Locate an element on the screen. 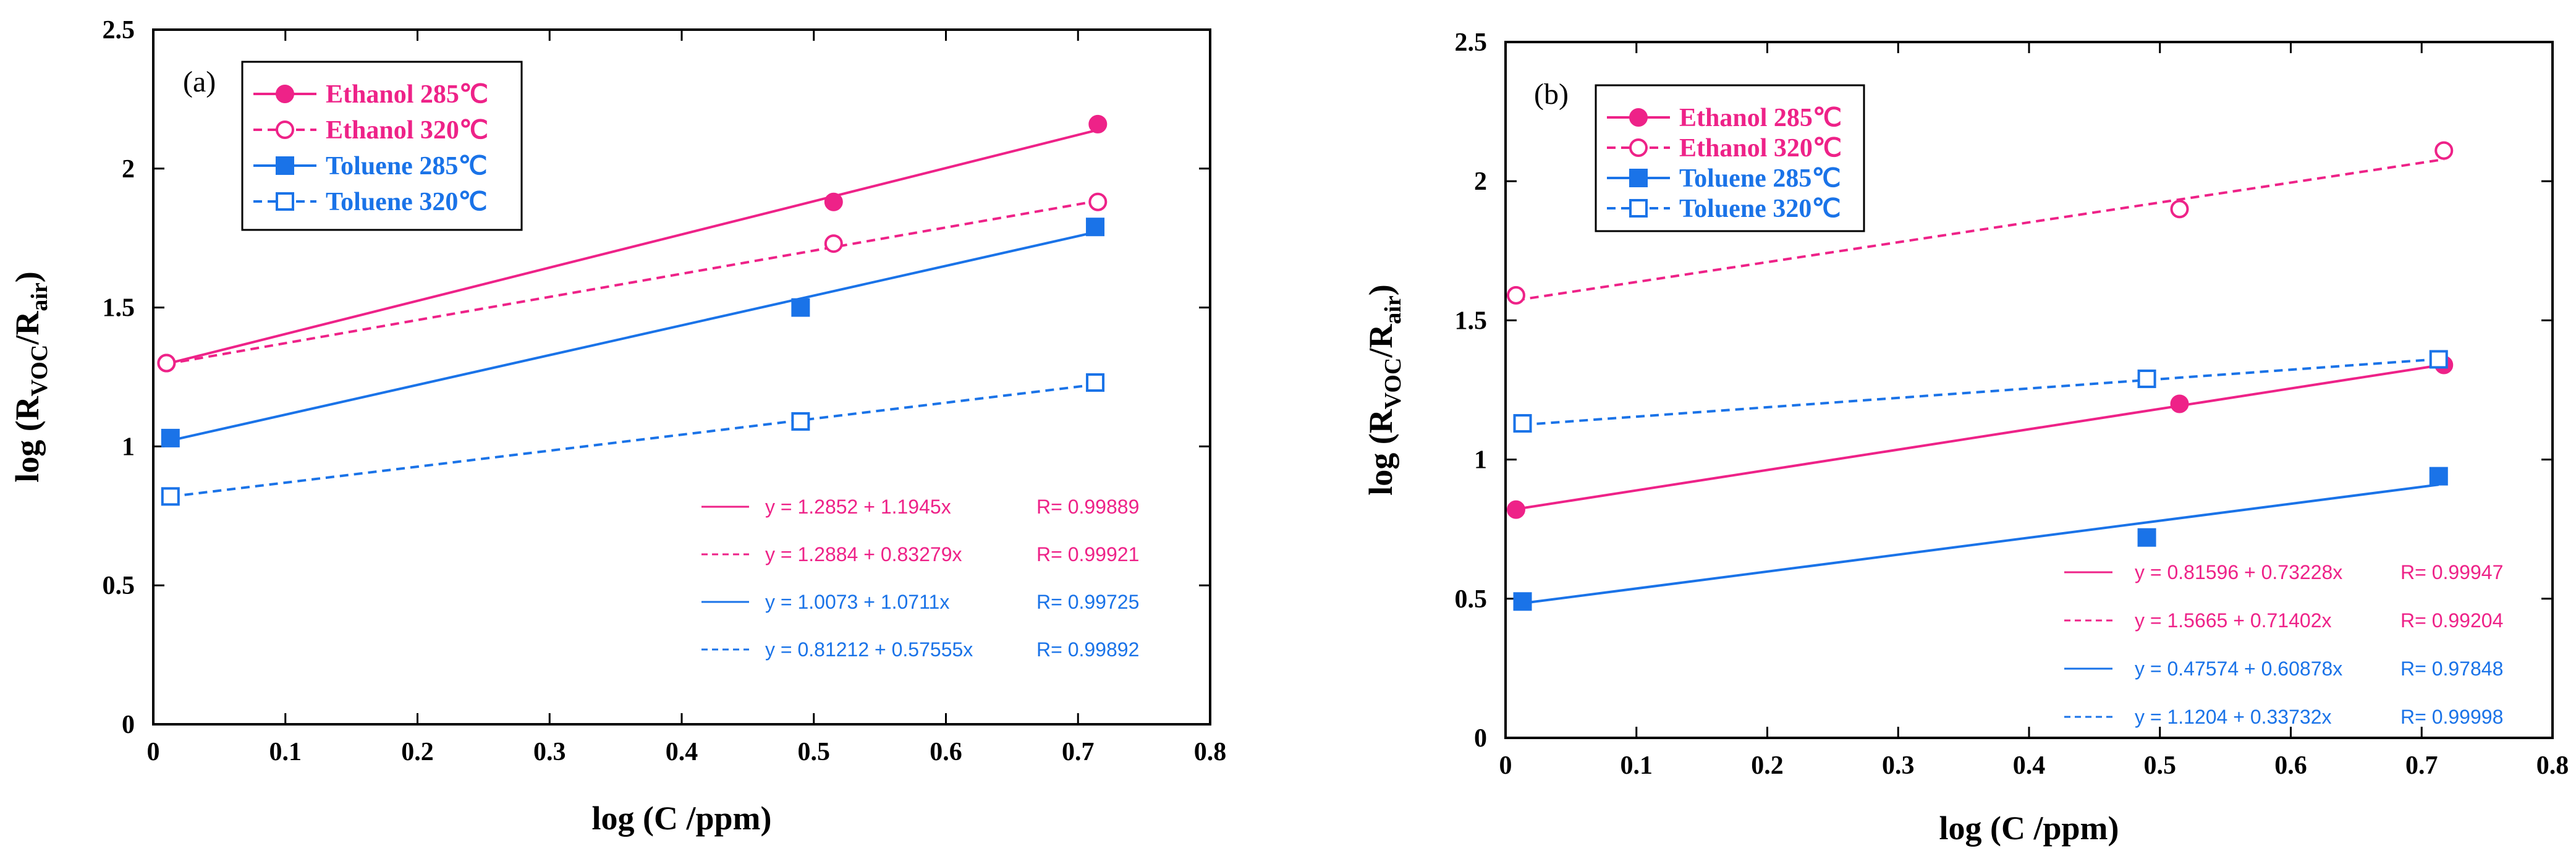 The height and width of the screenshot is (859, 2576). fit-r-value: R= 0.99947 is located at coordinates (2451, 572).